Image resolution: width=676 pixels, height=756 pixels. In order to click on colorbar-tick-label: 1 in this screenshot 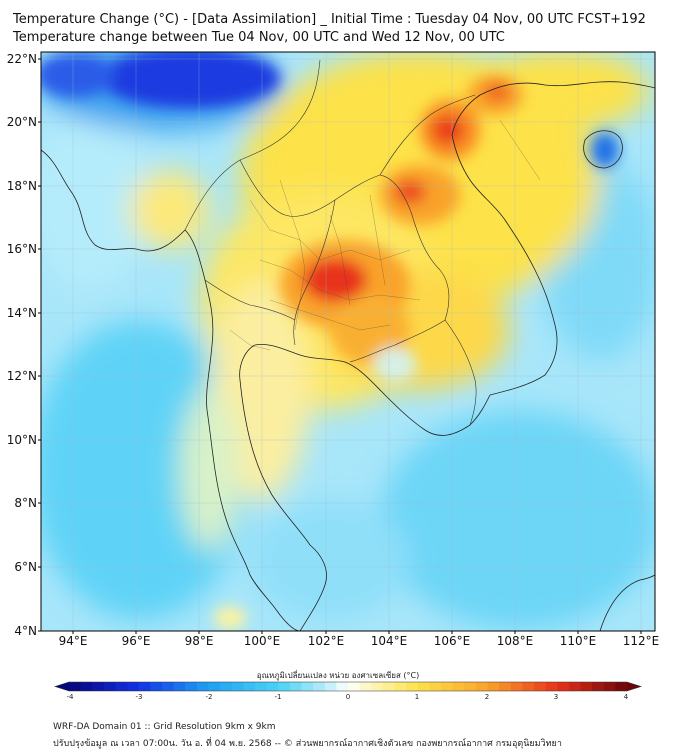, I will do `click(417, 697)`.